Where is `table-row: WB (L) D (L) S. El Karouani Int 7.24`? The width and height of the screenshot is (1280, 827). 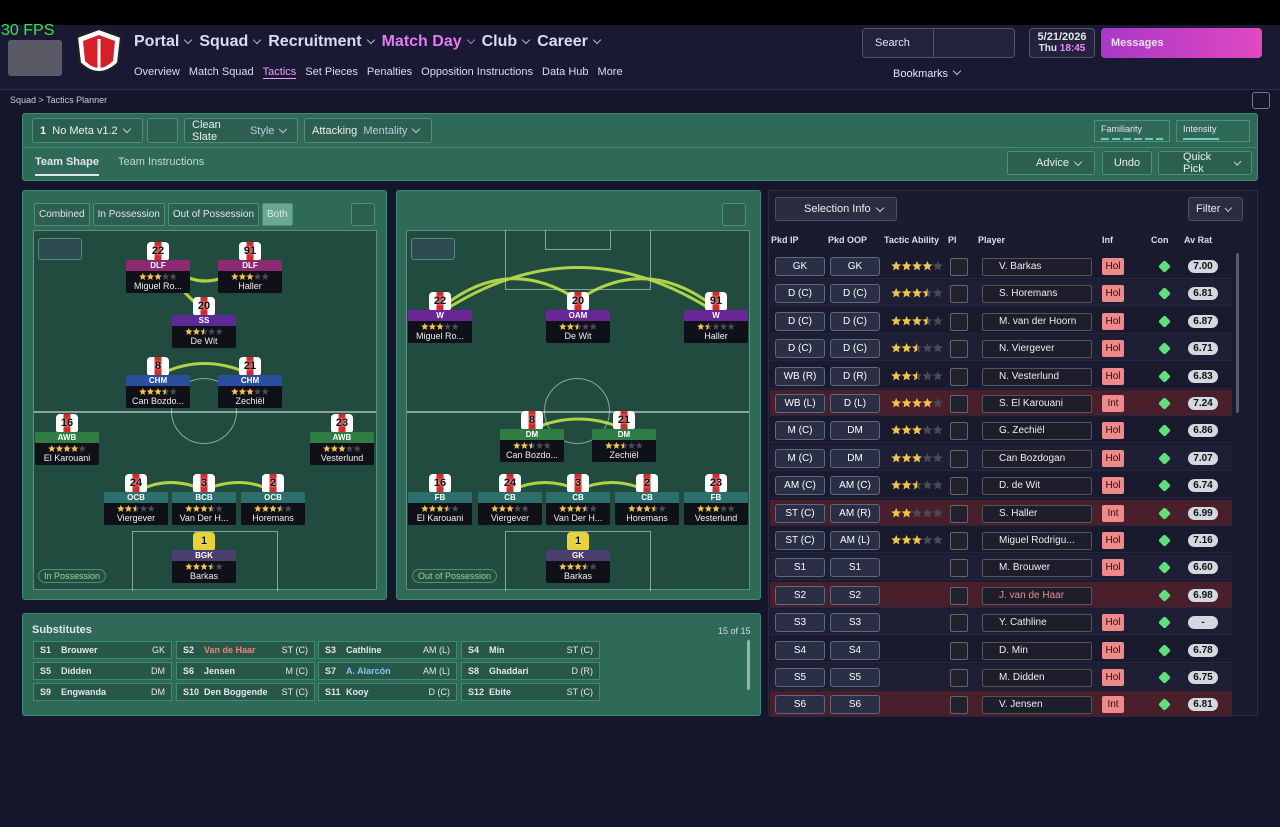 table-row: WB (L) D (L) S. El Karouani Int 7.24 is located at coordinates (1001, 403).